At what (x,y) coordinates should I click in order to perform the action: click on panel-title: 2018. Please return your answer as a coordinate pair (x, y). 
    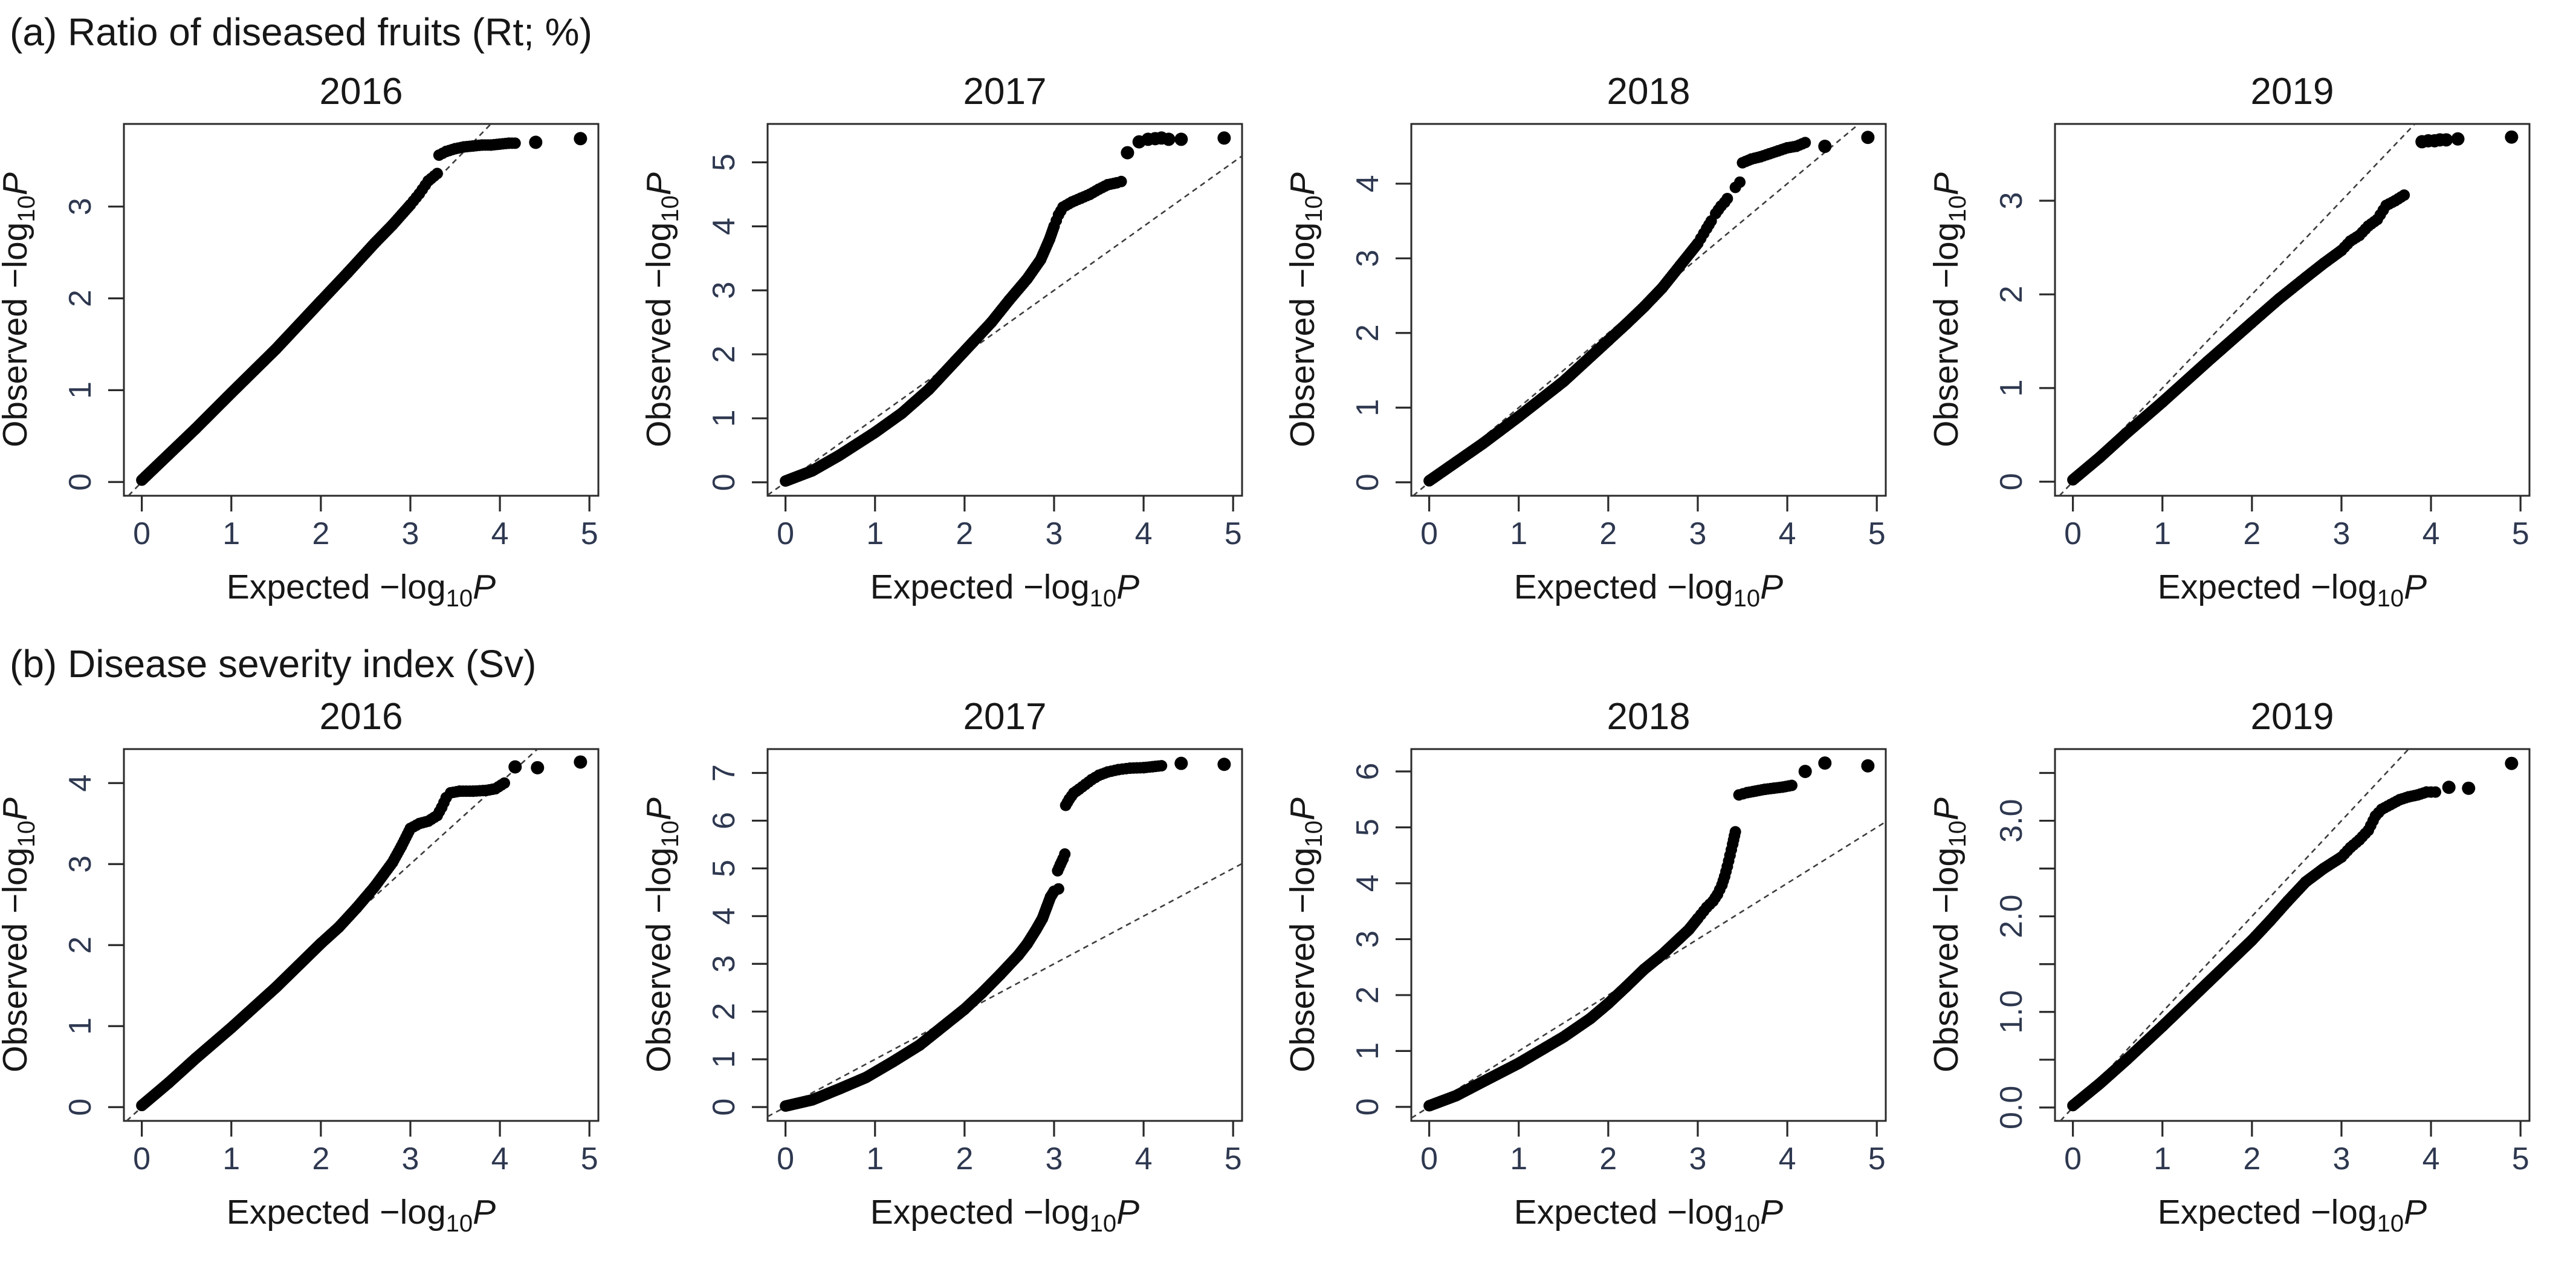
    Looking at the image, I should click on (1649, 718).